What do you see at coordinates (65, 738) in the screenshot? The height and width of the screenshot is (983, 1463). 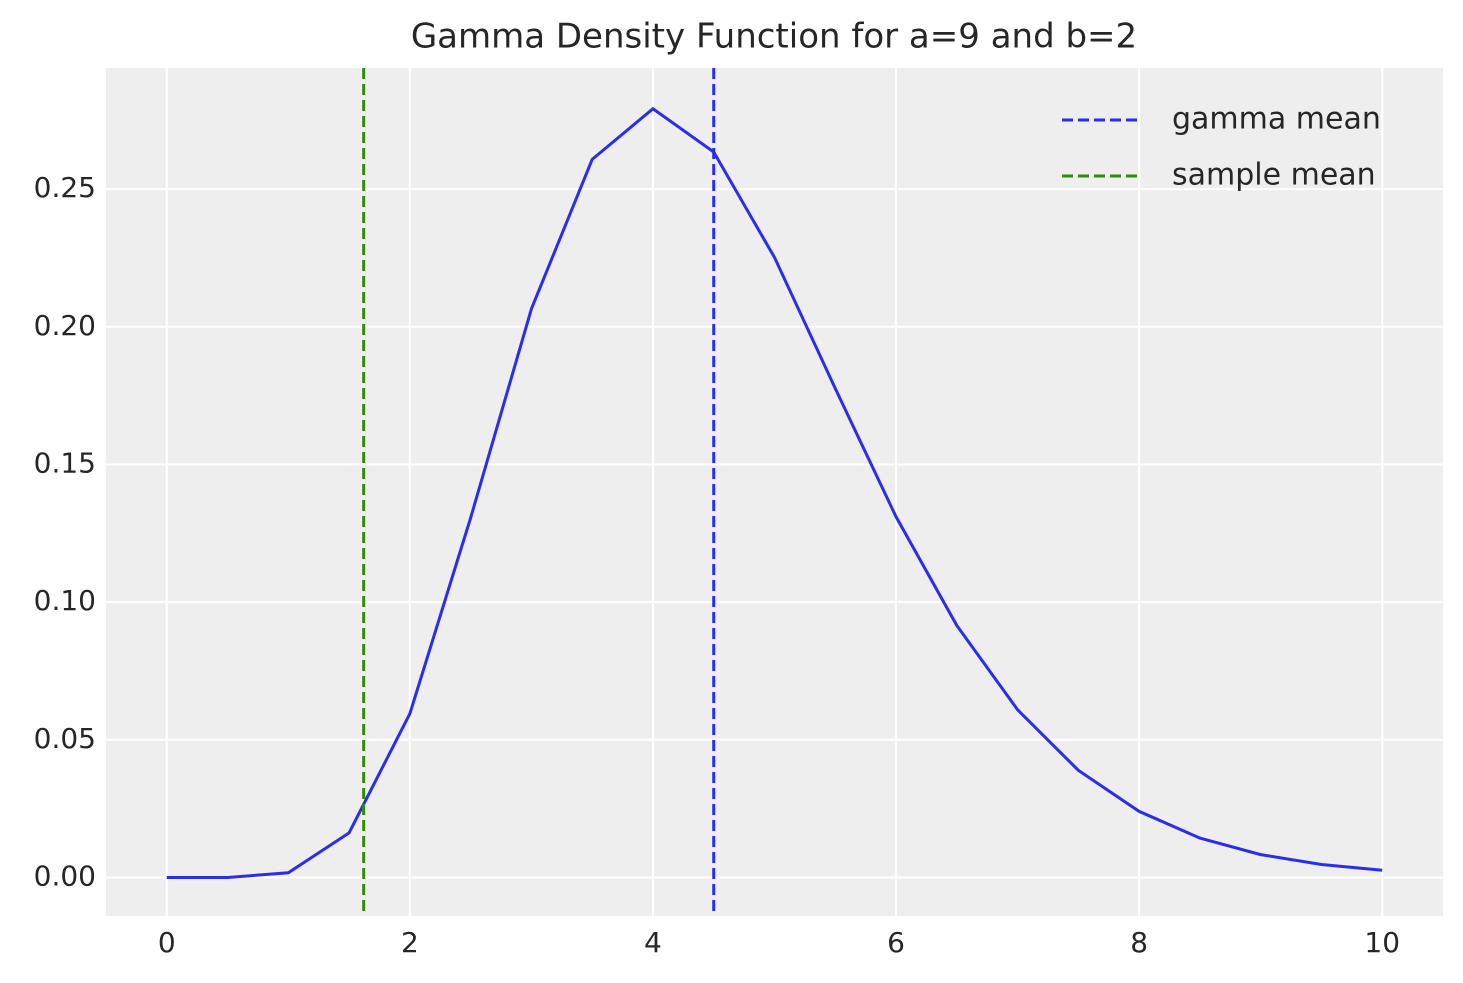 I see `y-tick-label: 0.05` at bounding box center [65, 738].